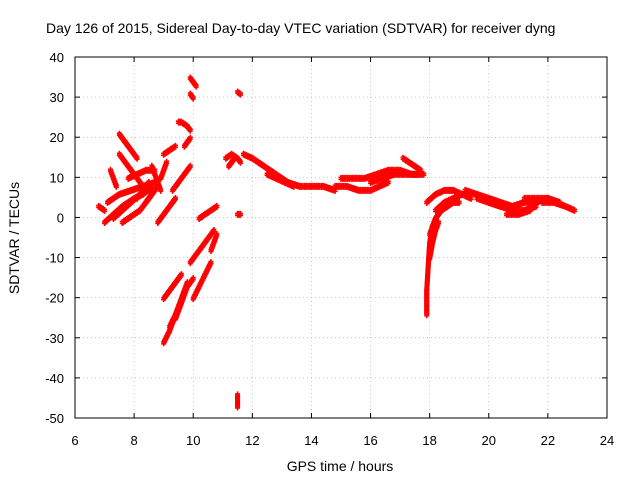 This screenshot has width=640, height=480. Describe the element at coordinates (489, 440) in the screenshot. I see `x-tick-label: 20` at that location.